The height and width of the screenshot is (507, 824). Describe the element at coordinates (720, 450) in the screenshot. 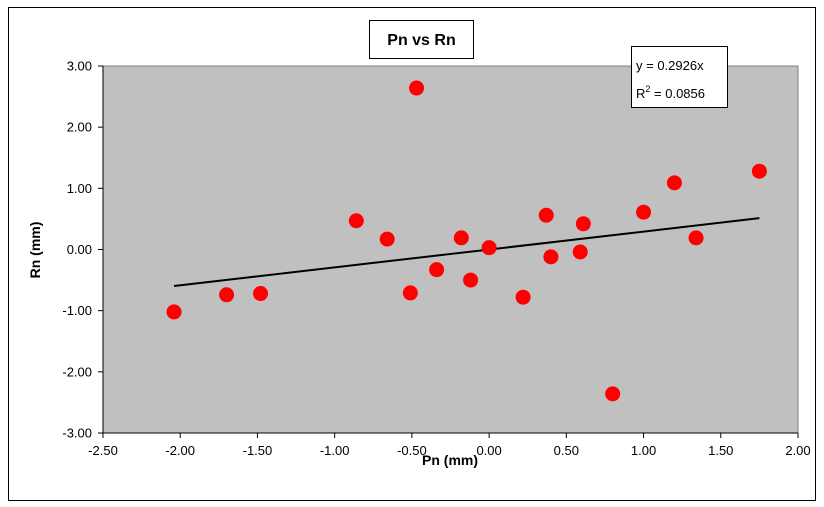

I see `x-tick-label: 1.50` at that location.